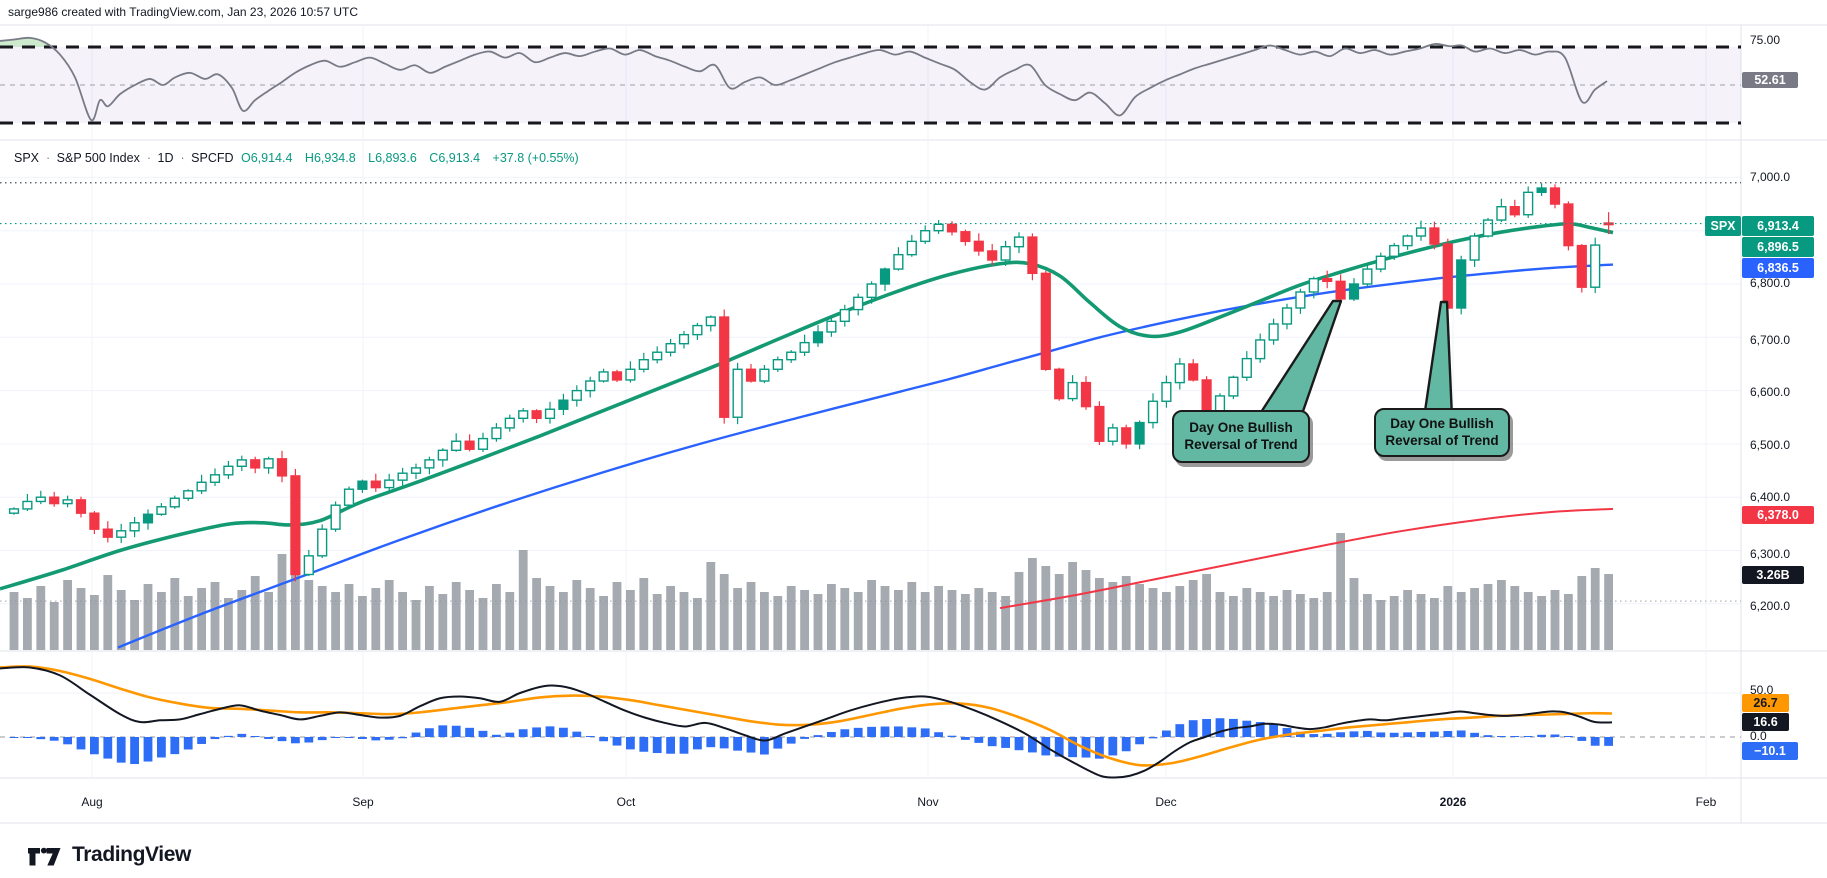 This screenshot has width=1827, height=878. What do you see at coordinates (1770, 606) in the screenshot?
I see `price-axis-label: 6,200.0` at bounding box center [1770, 606].